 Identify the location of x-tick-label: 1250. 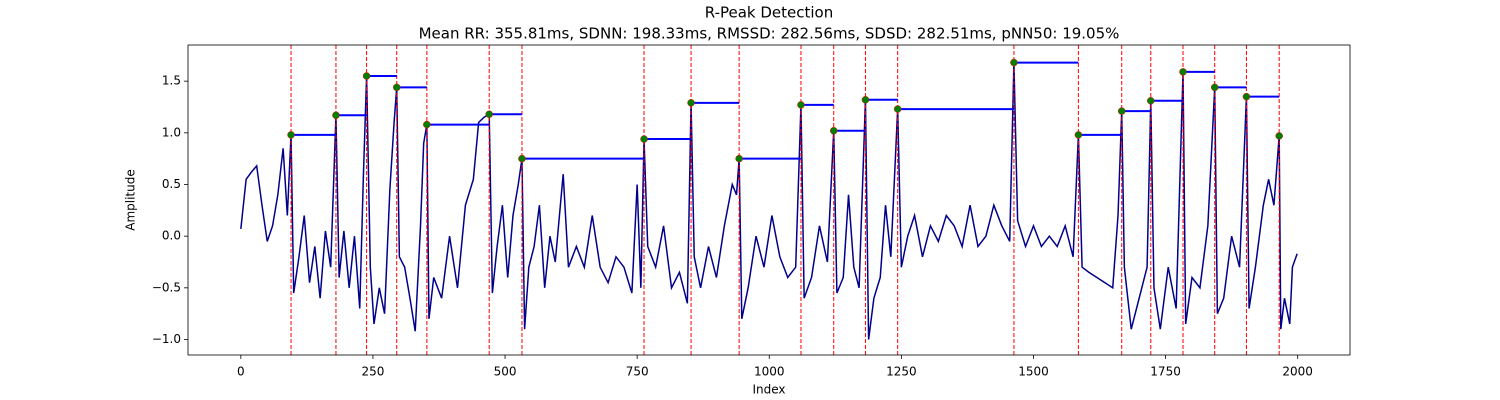
(901, 372).